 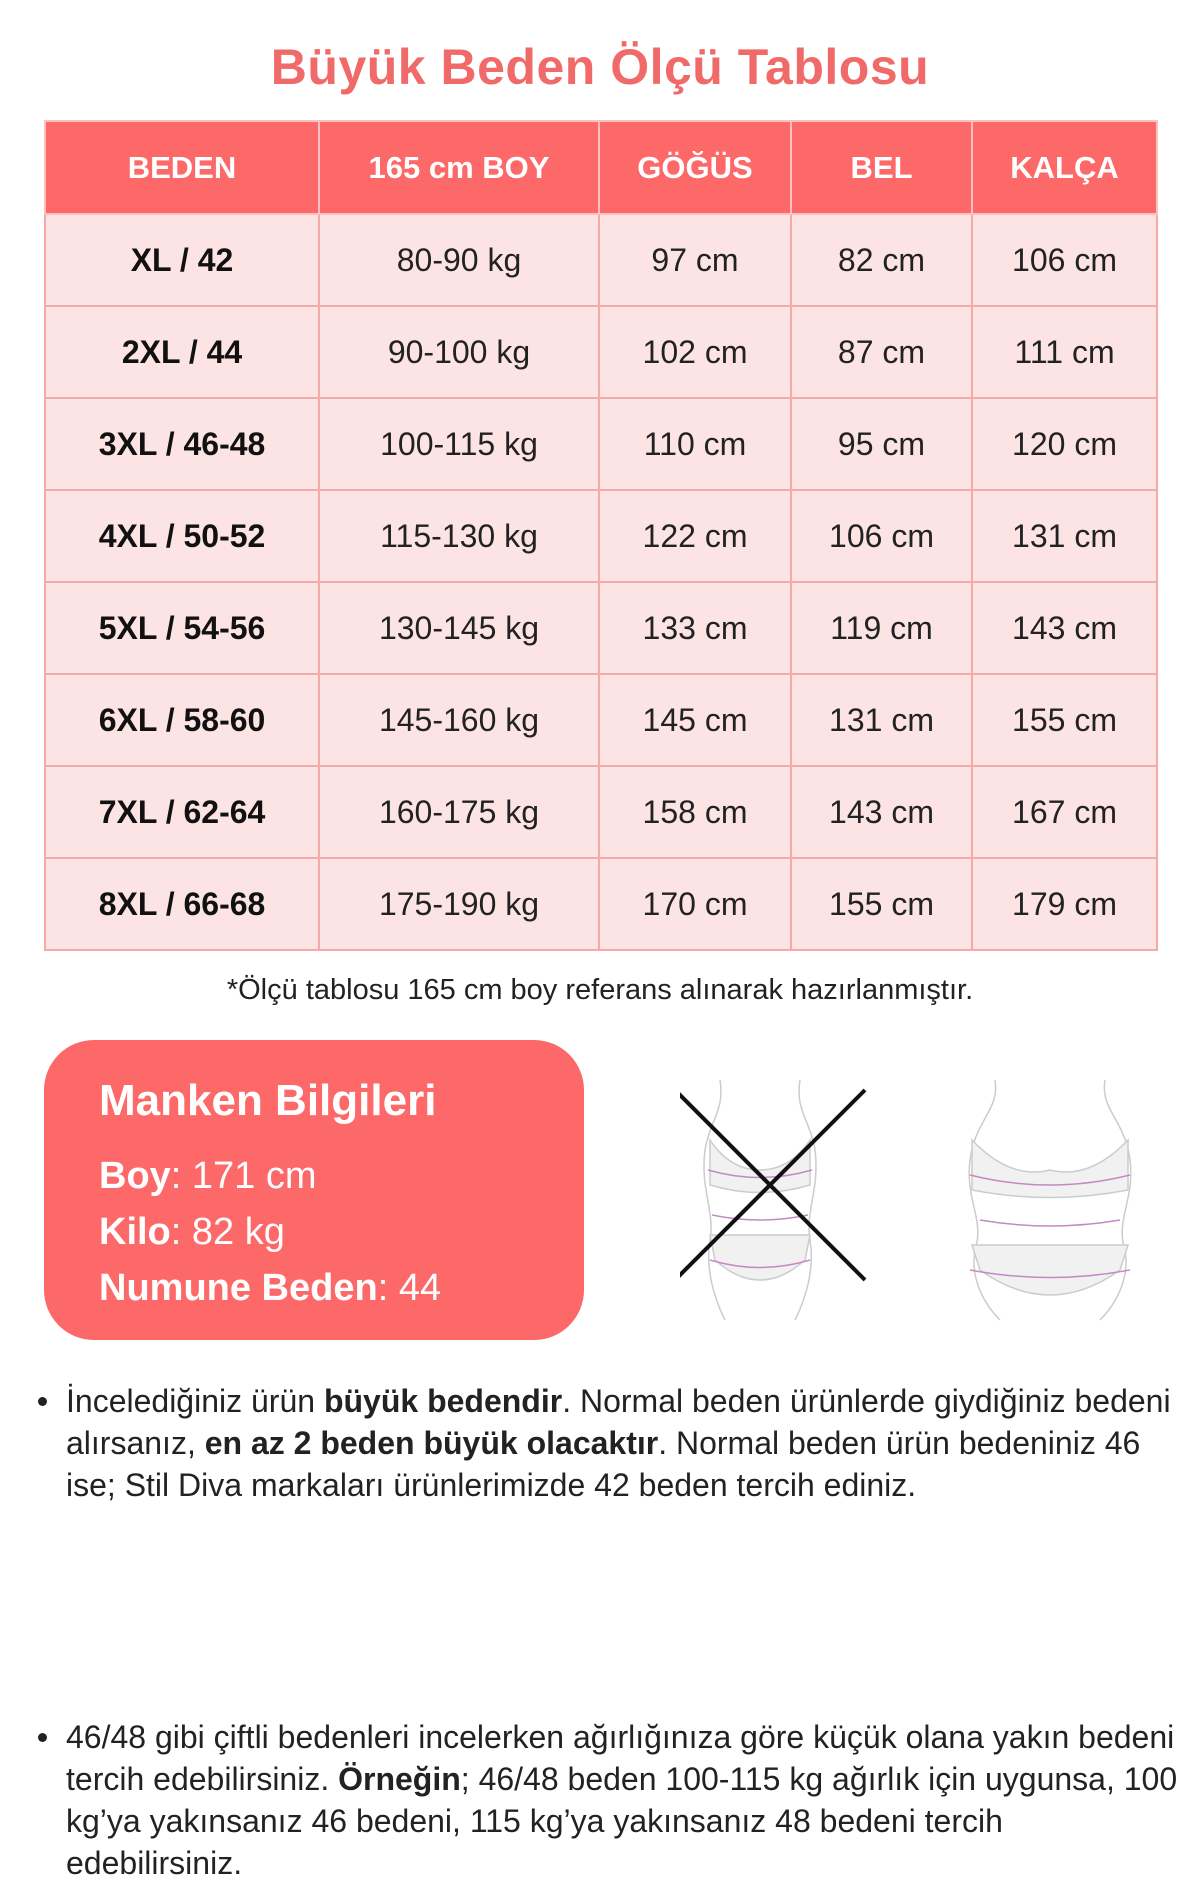 I want to click on table-row: 6XL / 58-60 145-160 kg 145 cm 131 cm 155 cm, so click(x=601, y=720).